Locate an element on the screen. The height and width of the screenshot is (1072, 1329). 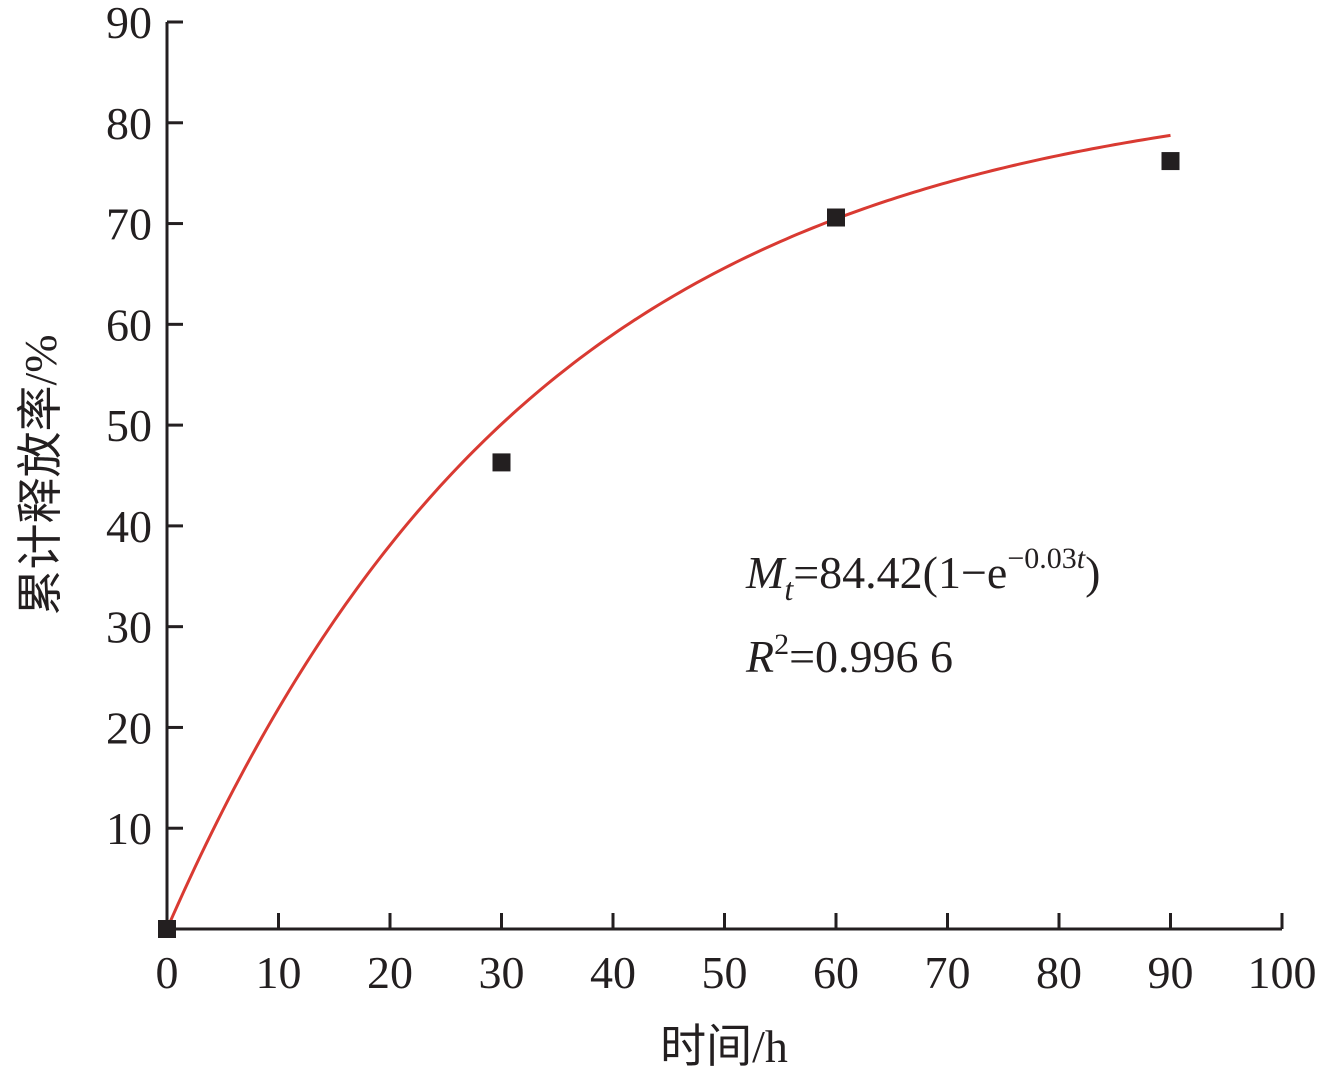
eq-body: =84.42(1−e is located at coordinates (900, 572).